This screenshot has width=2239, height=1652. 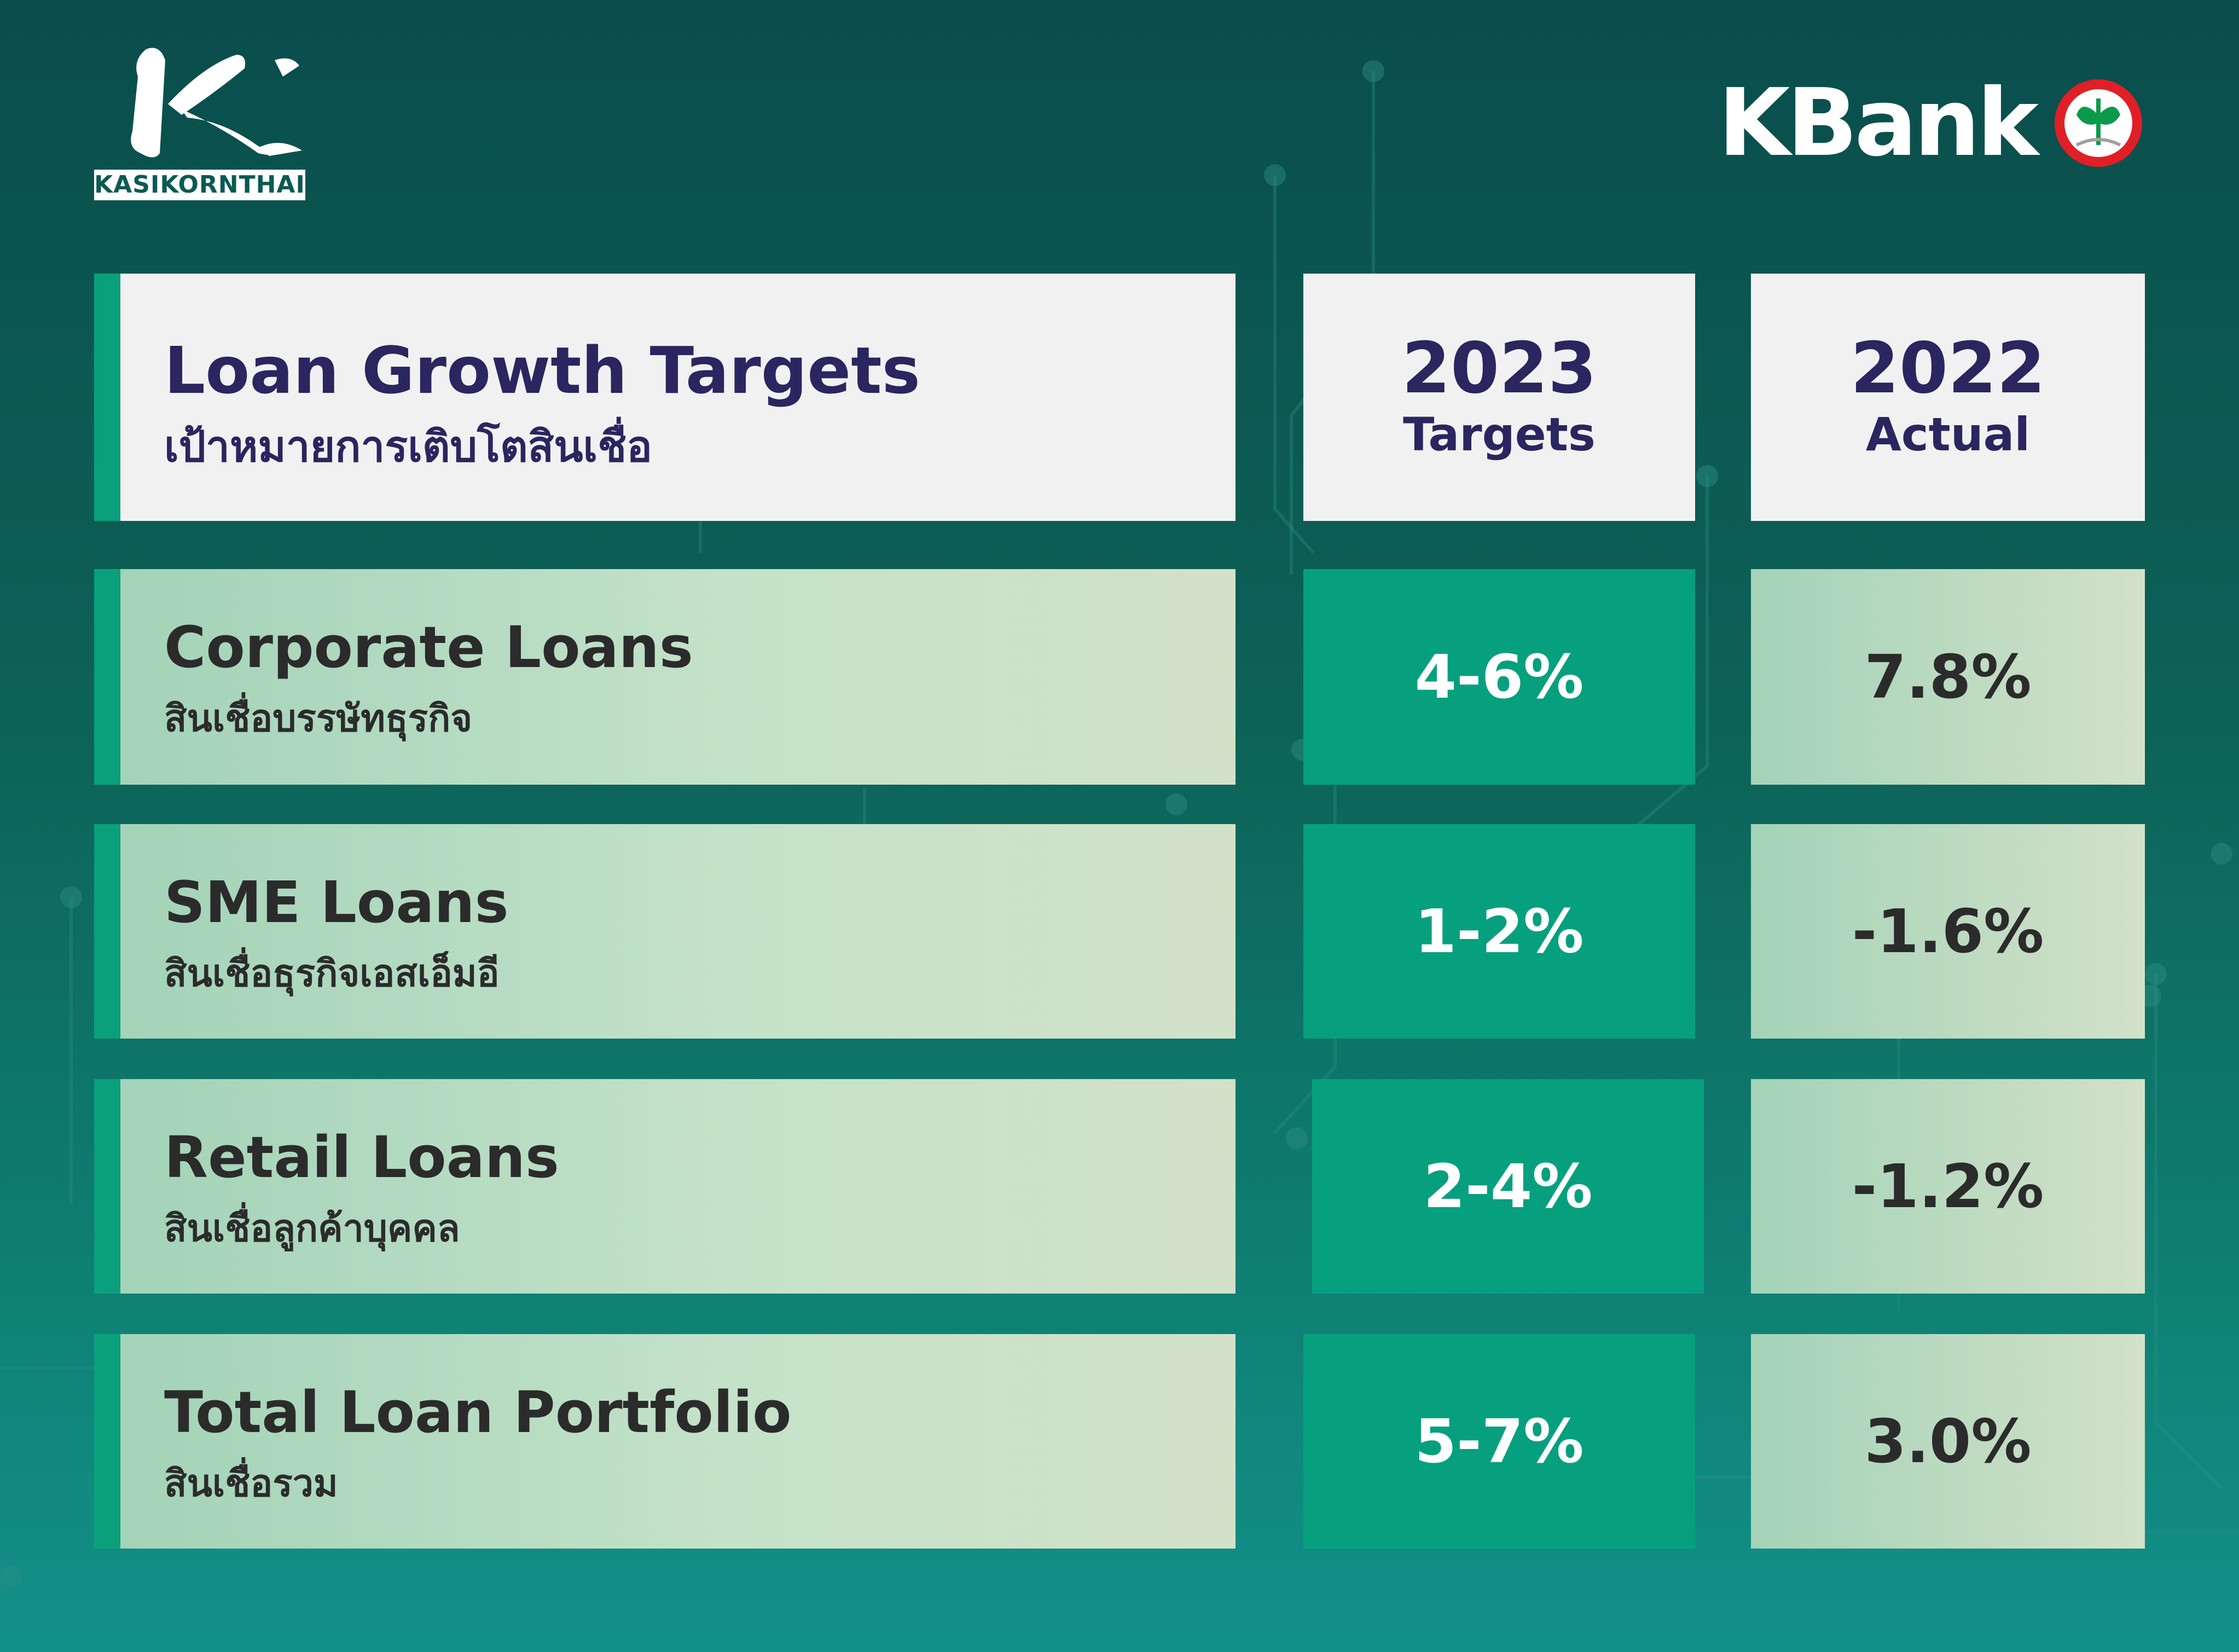 I want to click on page-title: Loan Growth Targets, so click(x=542, y=370).